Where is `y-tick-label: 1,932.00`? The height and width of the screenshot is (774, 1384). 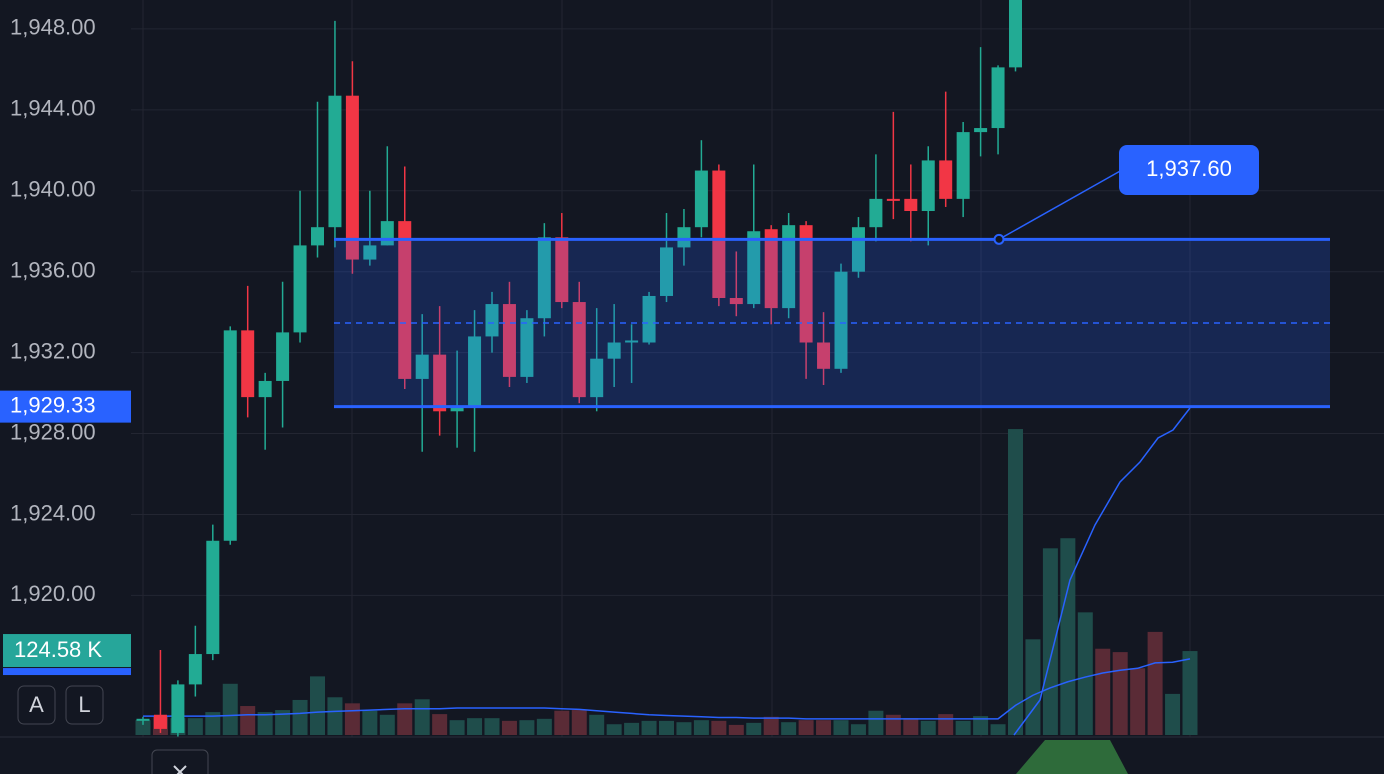
y-tick-label: 1,932.00 is located at coordinates (53, 350).